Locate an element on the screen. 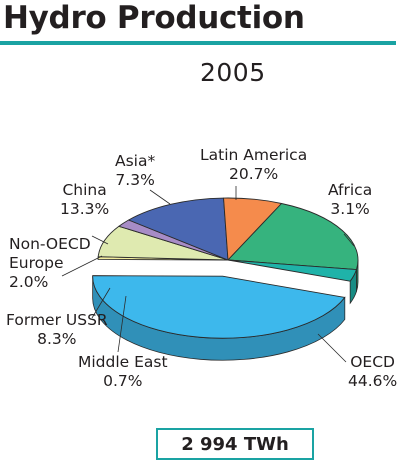 The image size is (414, 474). page-title: Hydro Production is located at coordinates (154, 18).